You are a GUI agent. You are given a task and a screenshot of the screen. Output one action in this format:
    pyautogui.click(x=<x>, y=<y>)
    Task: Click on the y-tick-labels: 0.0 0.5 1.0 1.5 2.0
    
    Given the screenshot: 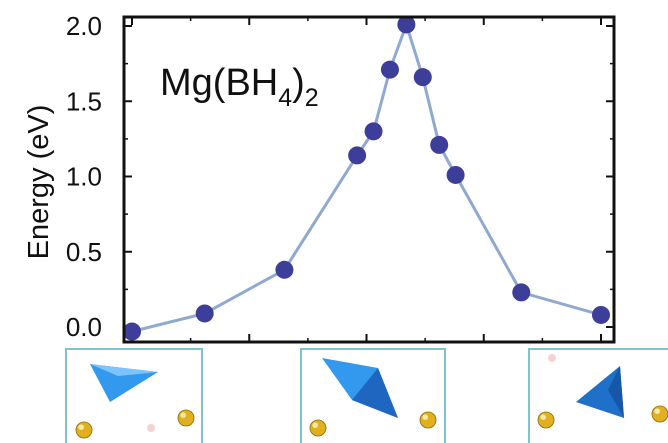 What is the action you would take?
    pyautogui.click(x=84, y=176)
    